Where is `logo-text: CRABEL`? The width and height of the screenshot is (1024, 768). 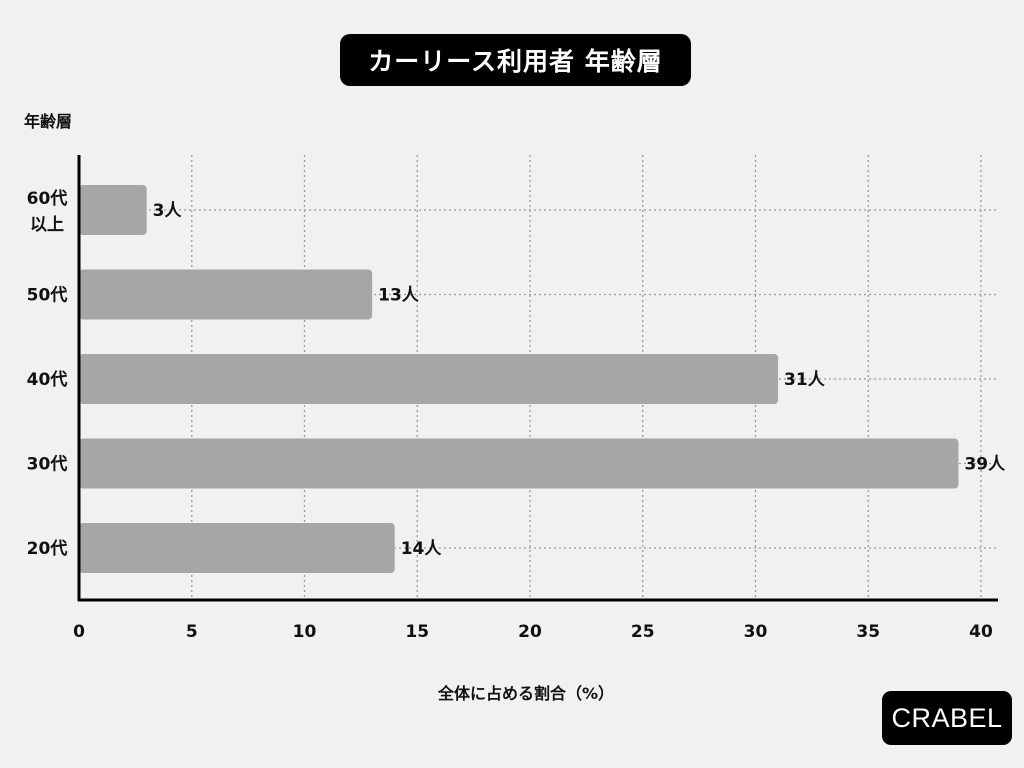 logo-text: CRABEL is located at coordinates (947, 717).